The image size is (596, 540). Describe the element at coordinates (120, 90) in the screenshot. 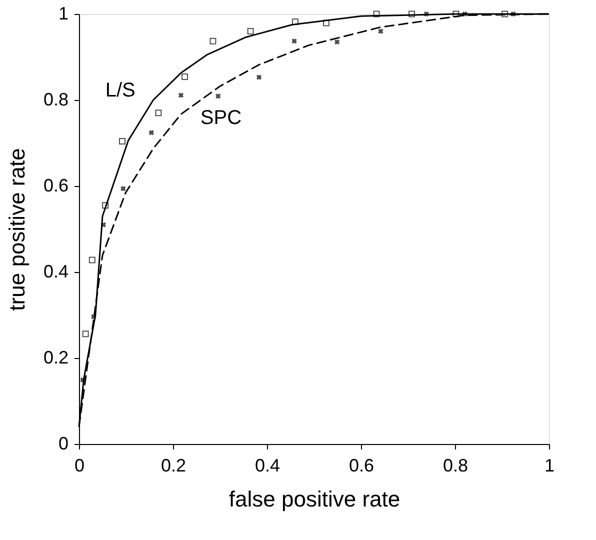

I see `series-label: L/S` at that location.